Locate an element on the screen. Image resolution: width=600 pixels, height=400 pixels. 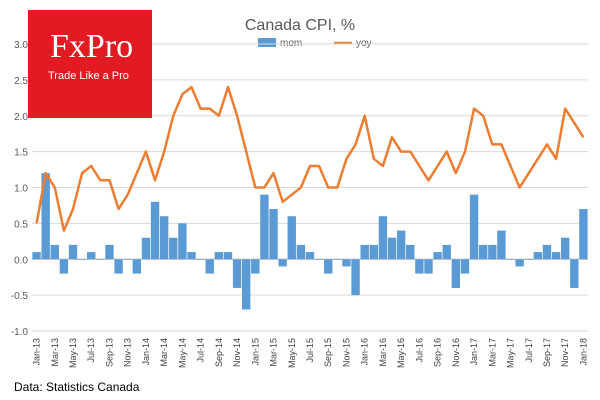
y-tick-label: 2.0 is located at coordinates (21, 117).